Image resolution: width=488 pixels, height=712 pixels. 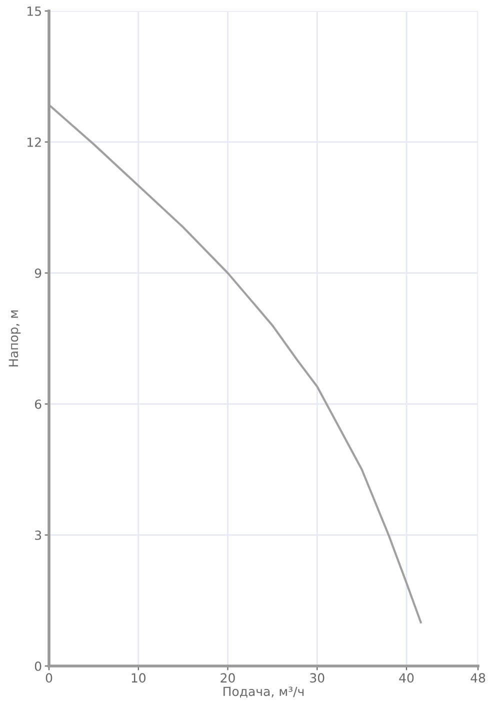 I want to click on x-tick-label: 0, so click(x=49, y=678).